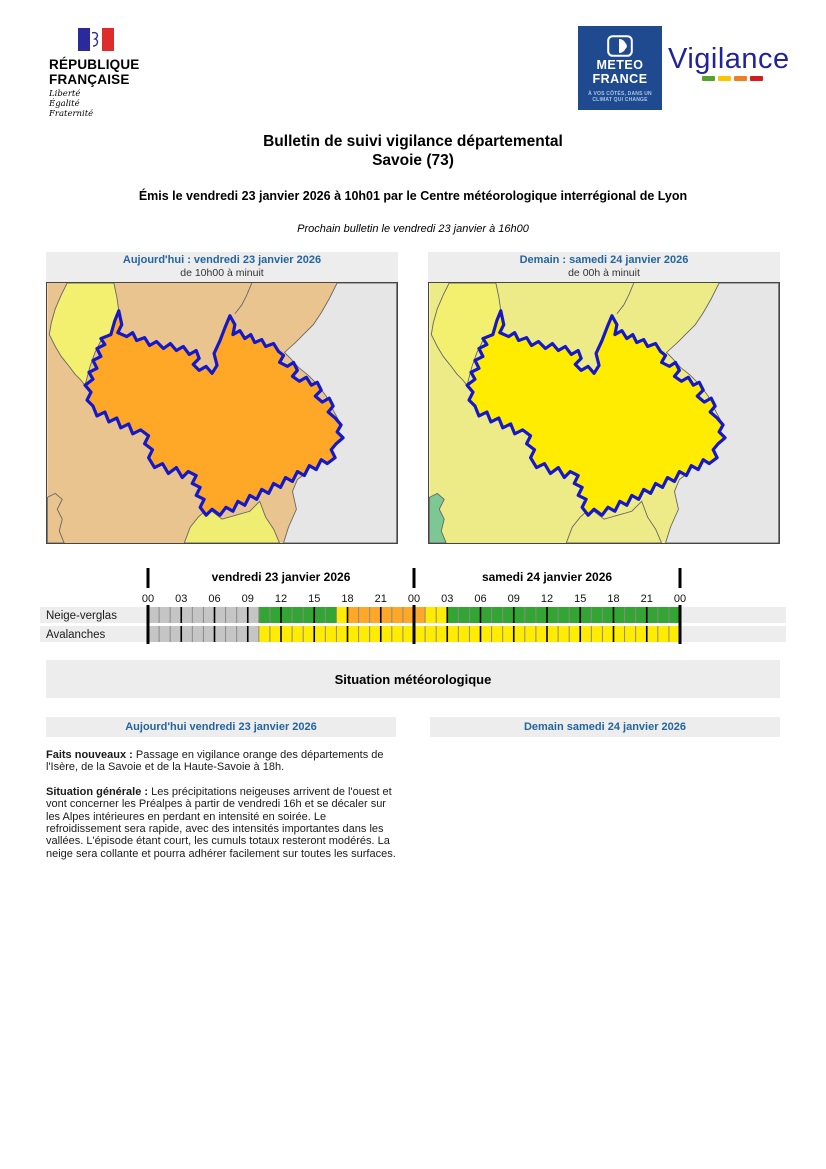  I want to click on timeline-row-label: Neige-verglas, so click(81, 616).